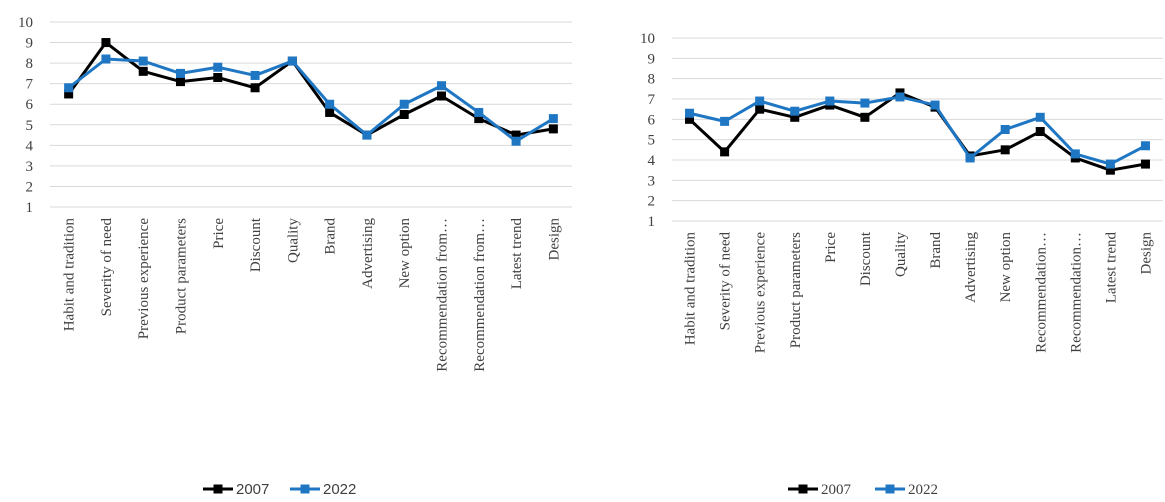 Image resolution: width=1165 pixels, height=502 pixels. I want to click on x-category-label: Design, so click(554, 239).